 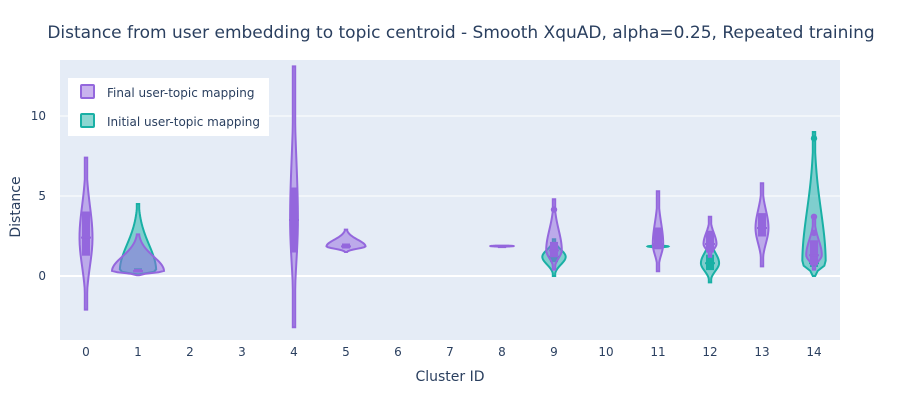 I want to click on y-tick-labels: 0 5 10, so click(x=38, y=196).